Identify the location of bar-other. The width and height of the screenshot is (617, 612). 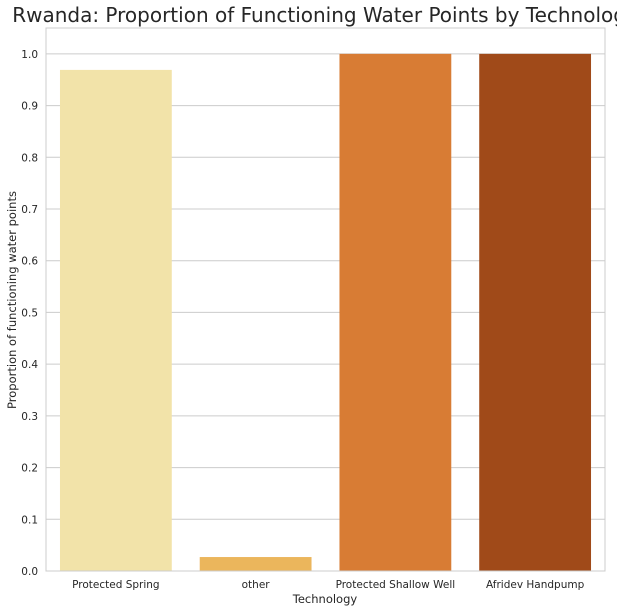
(255, 564).